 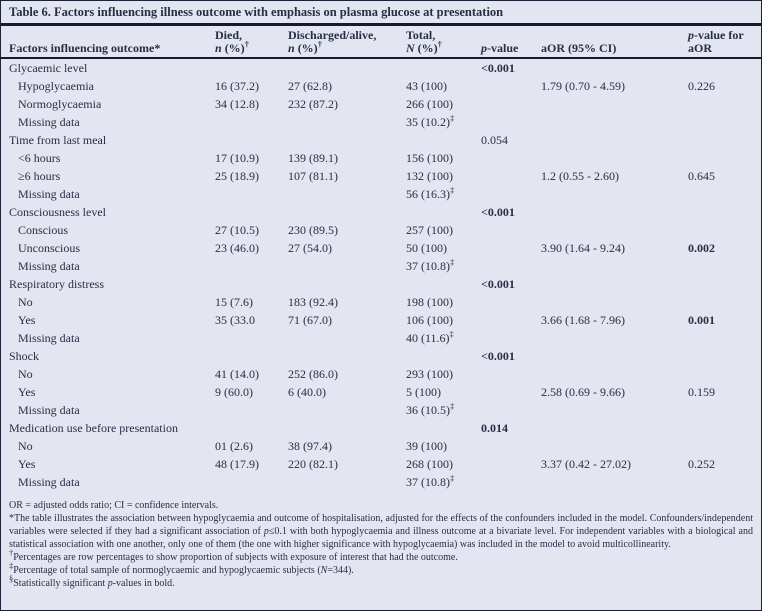 What do you see at coordinates (430, 193) in the screenshot?
I see `total-cell: 56 (16.3)‡` at bounding box center [430, 193].